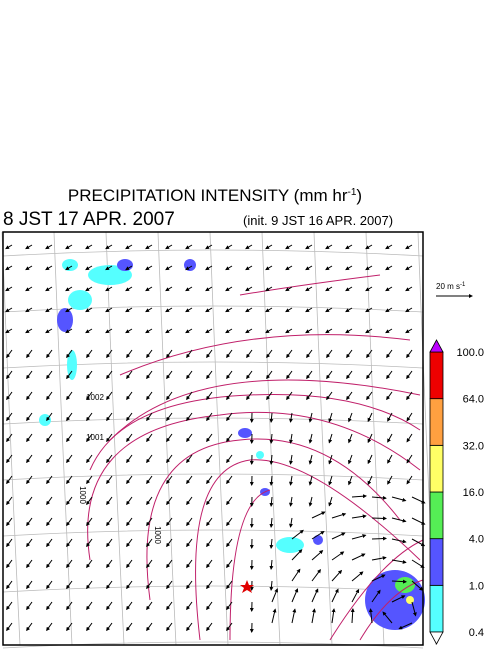 This screenshot has height=650, width=500. What do you see at coordinates (63, 438) in the screenshot?
I see `meridian` at bounding box center [63, 438].